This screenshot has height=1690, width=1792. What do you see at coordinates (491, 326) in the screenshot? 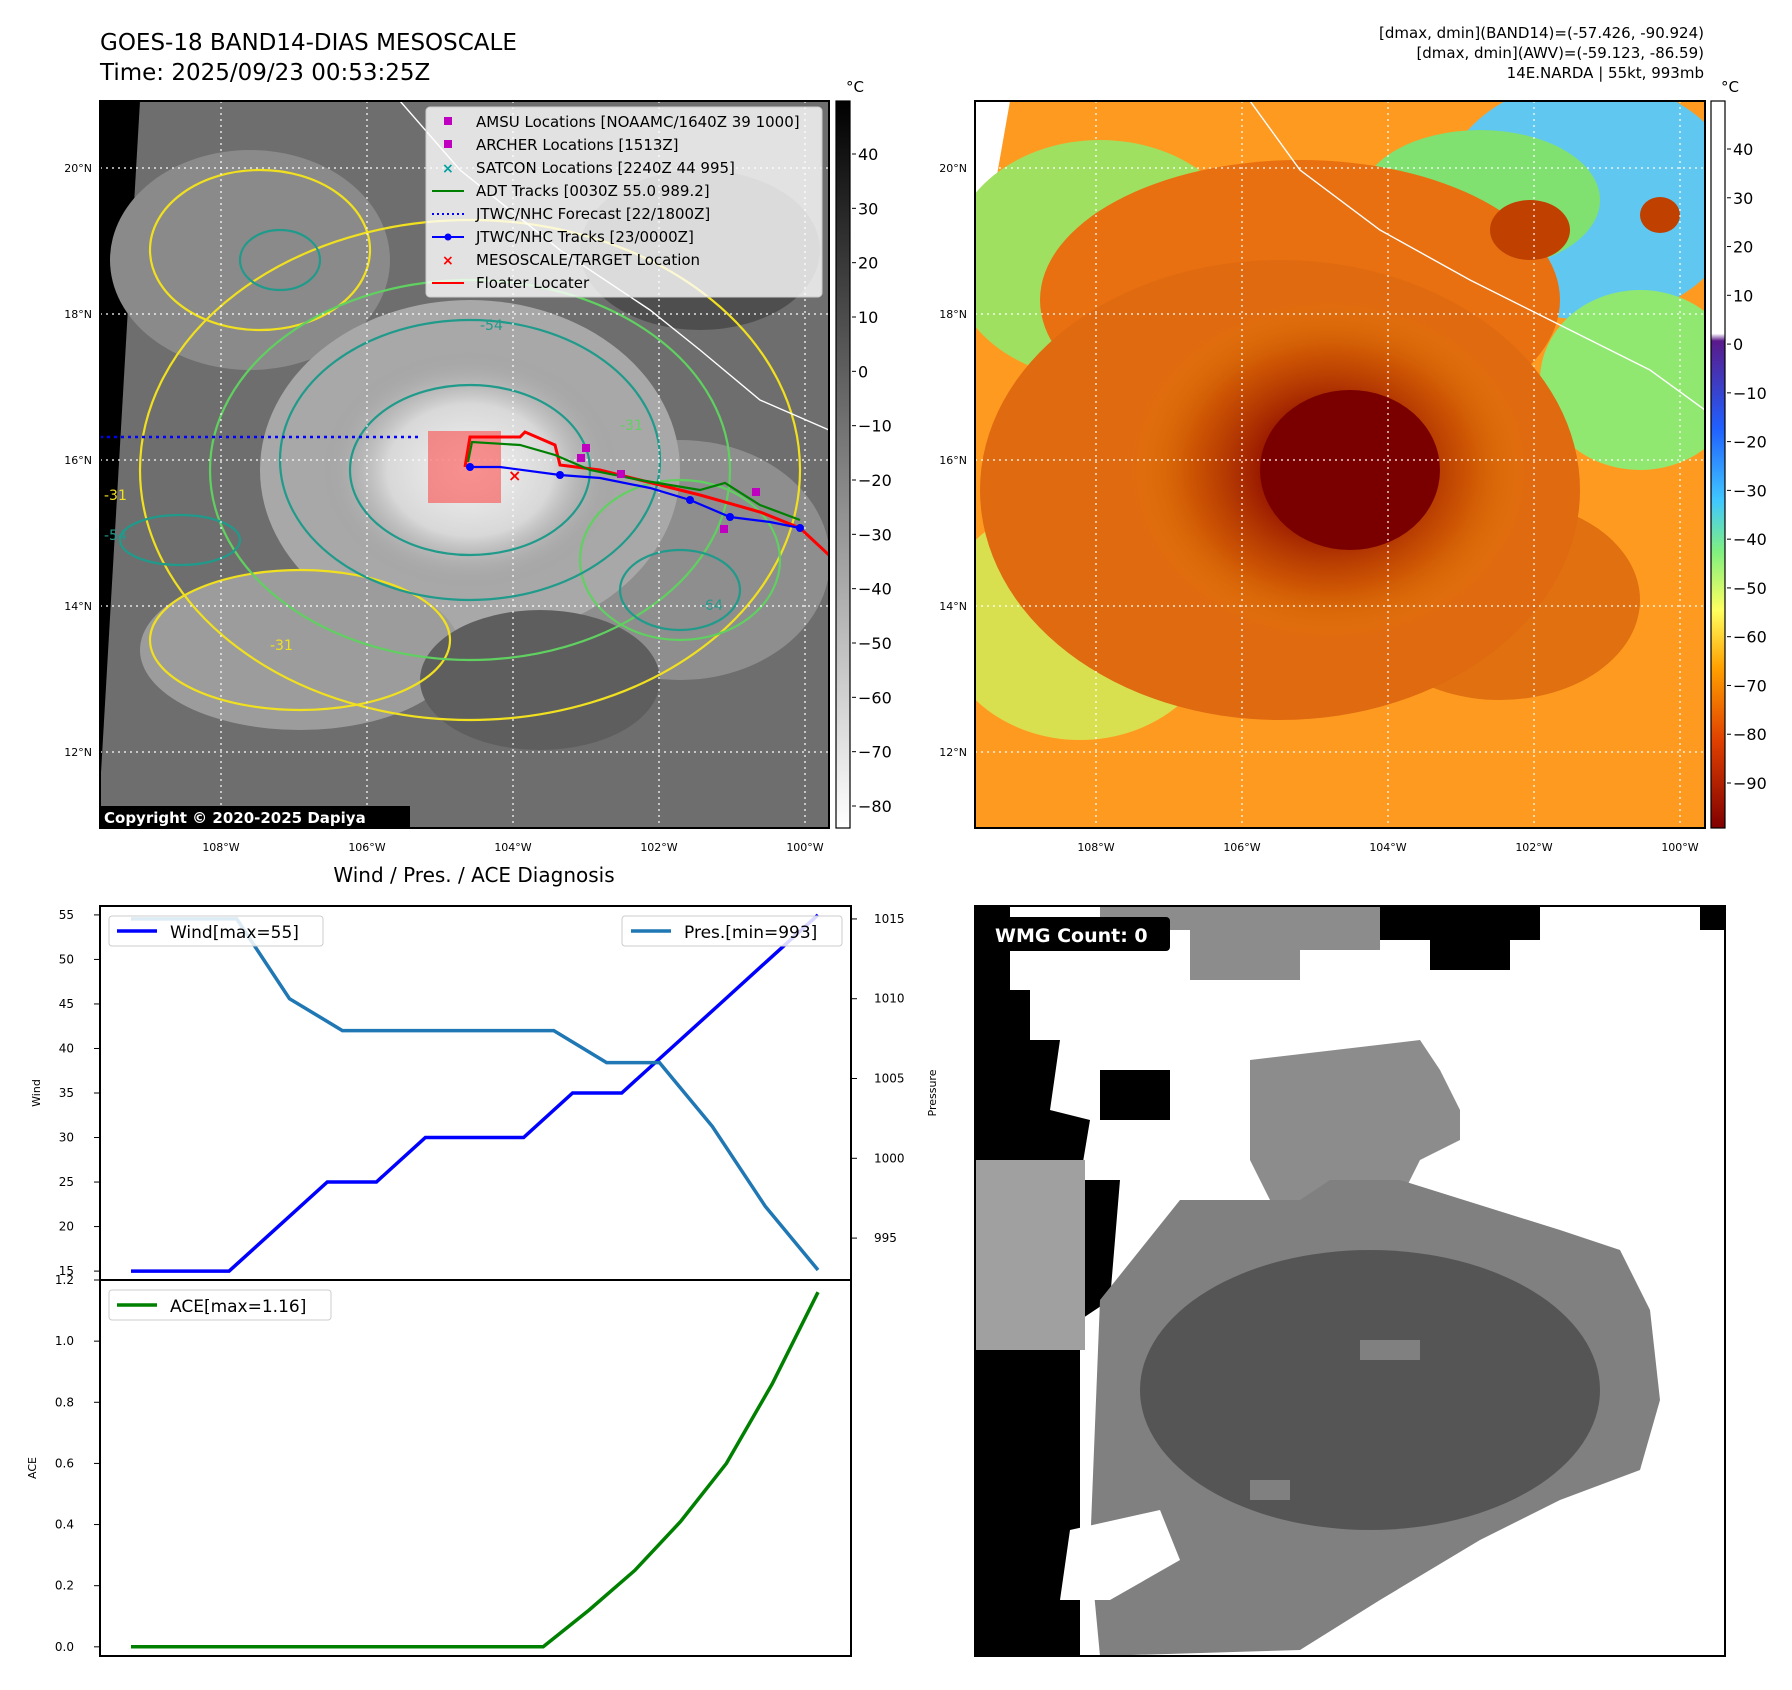
I see `contour-label: -54` at bounding box center [491, 326].